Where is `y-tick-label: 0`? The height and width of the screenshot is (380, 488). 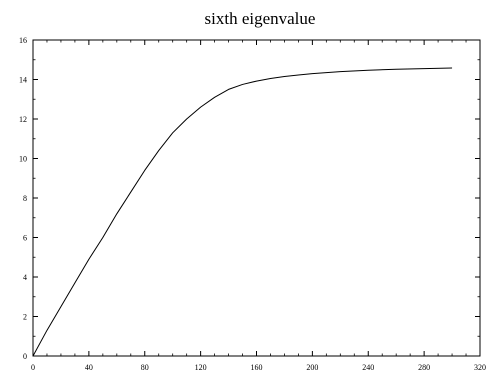
y-tick-label: 0 is located at coordinates (25, 356).